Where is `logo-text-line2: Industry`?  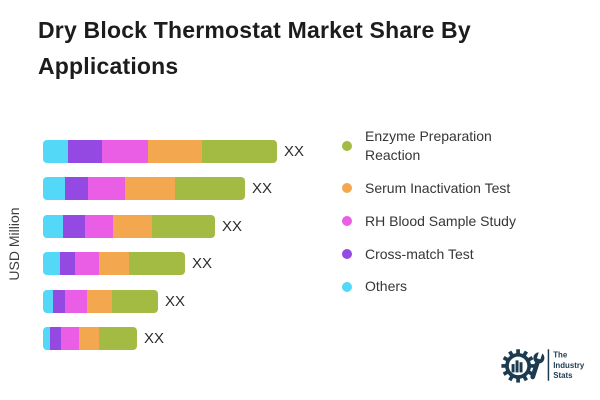
logo-text-line2: Industry is located at coordinates (569, 365).